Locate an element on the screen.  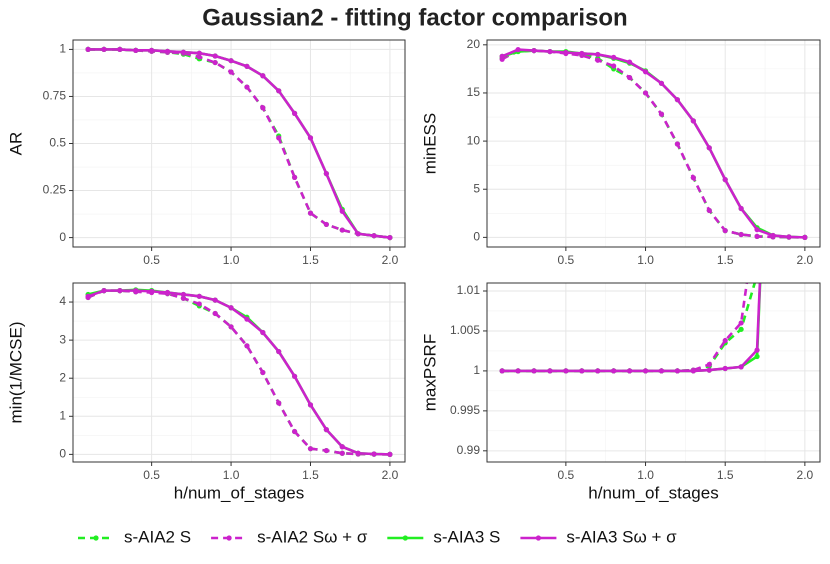
legend-label: s-AIA3 Sω + σ is located at coordinates (621, 536).